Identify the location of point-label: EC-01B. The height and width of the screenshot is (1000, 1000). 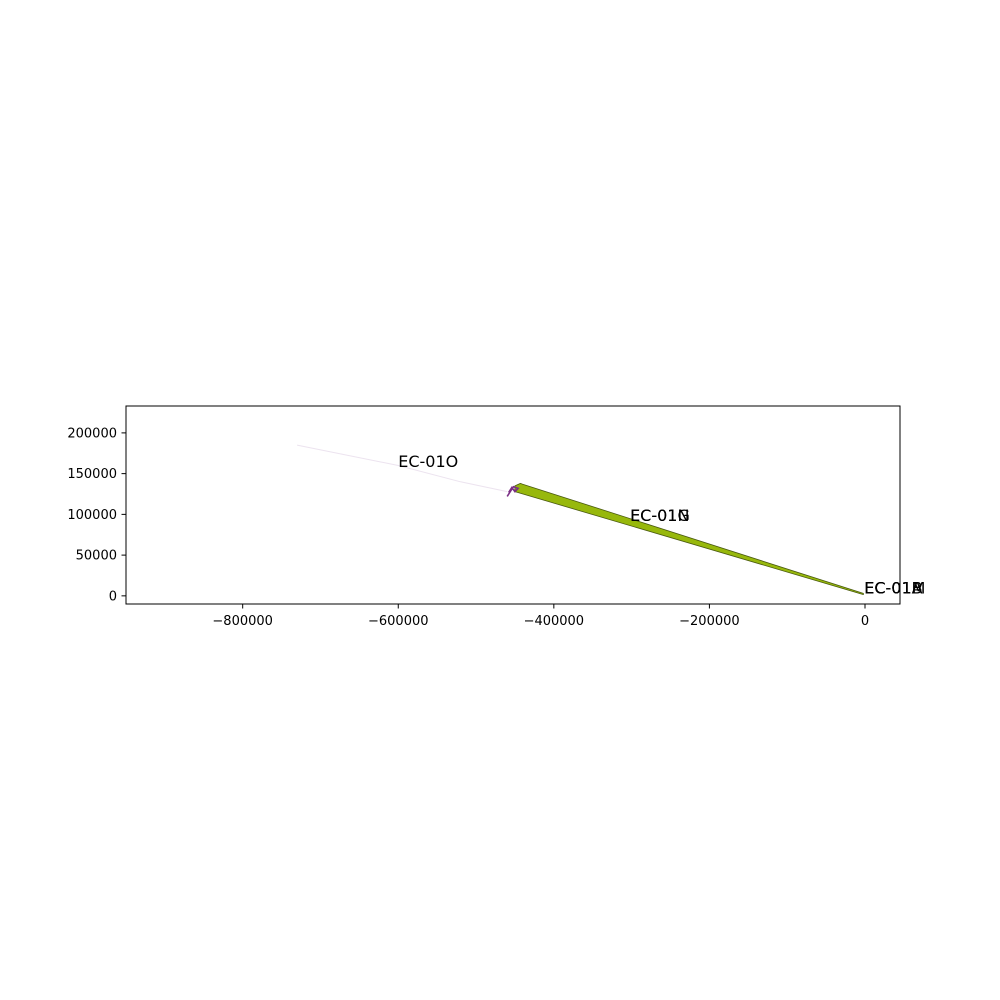
(893, 587).